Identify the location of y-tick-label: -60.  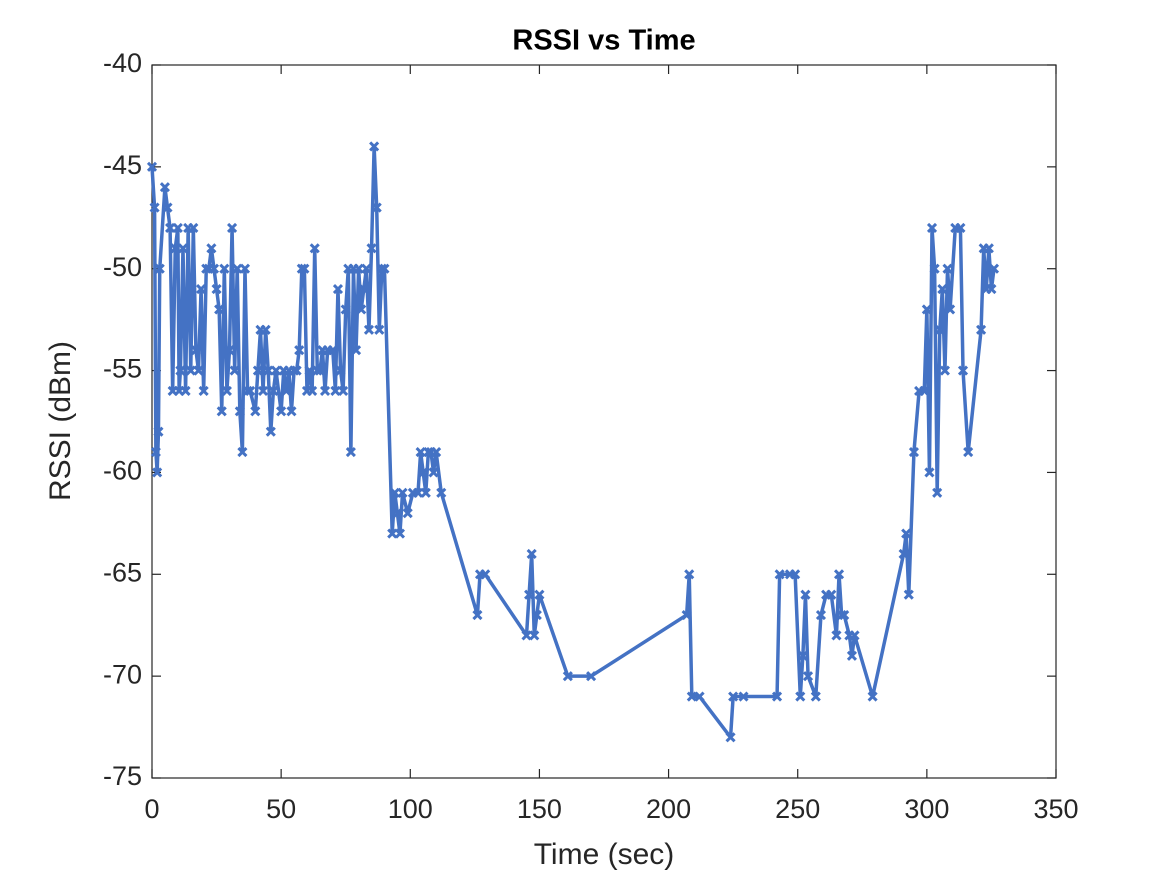
(122, 471).